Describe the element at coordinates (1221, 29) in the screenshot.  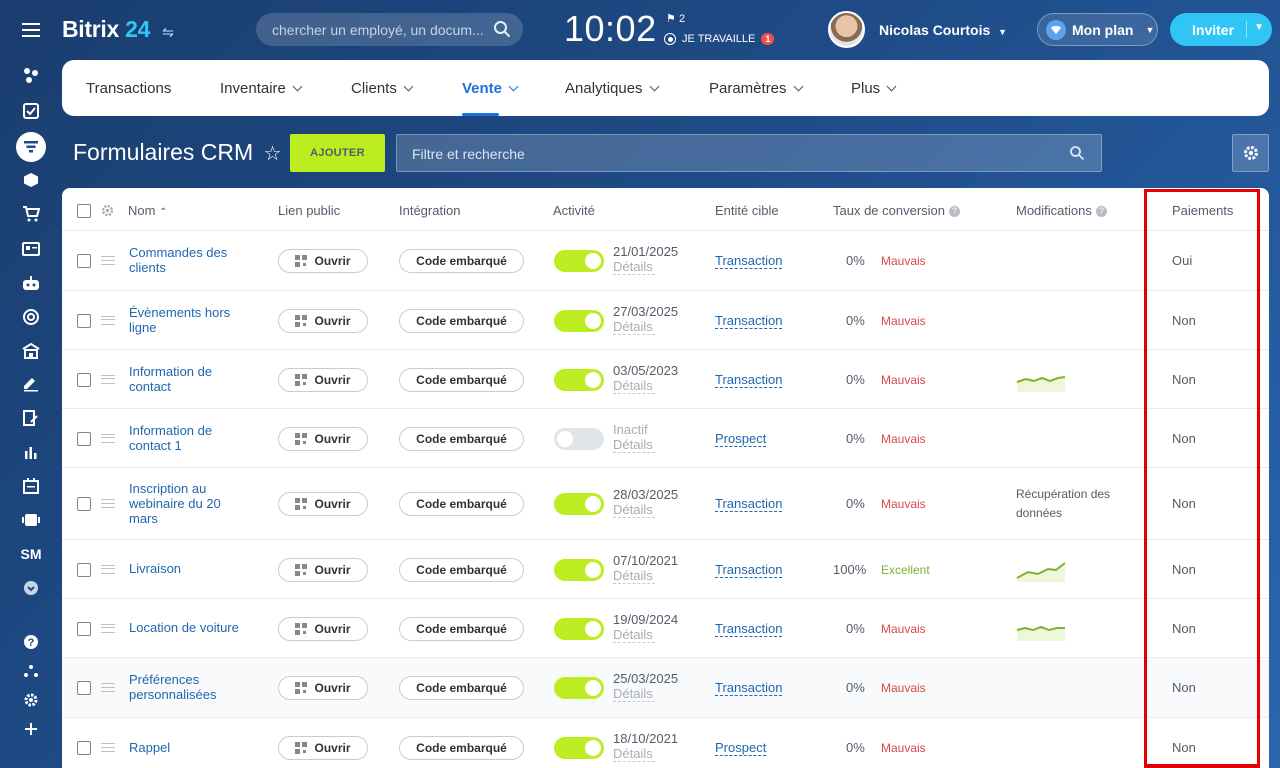
I see `invite-button: Inviter ▼` at that location.